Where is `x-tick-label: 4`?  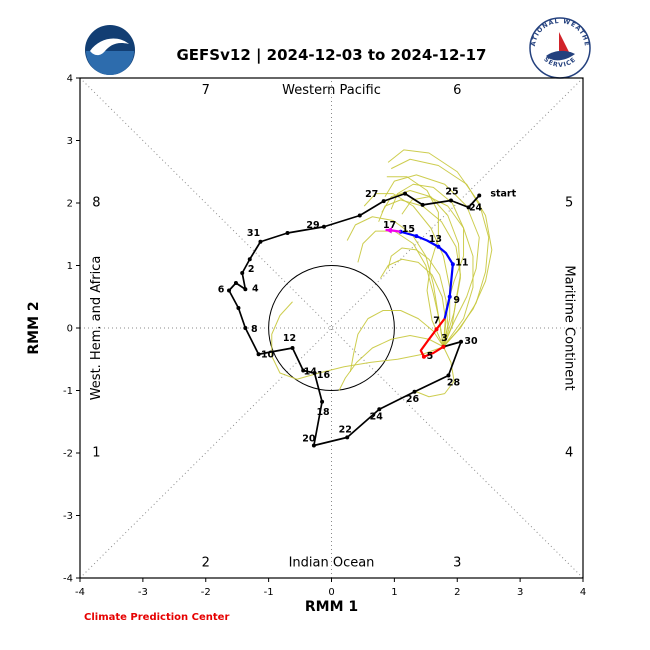 x-tick-label: 4 is located at coordinates (583, 592).